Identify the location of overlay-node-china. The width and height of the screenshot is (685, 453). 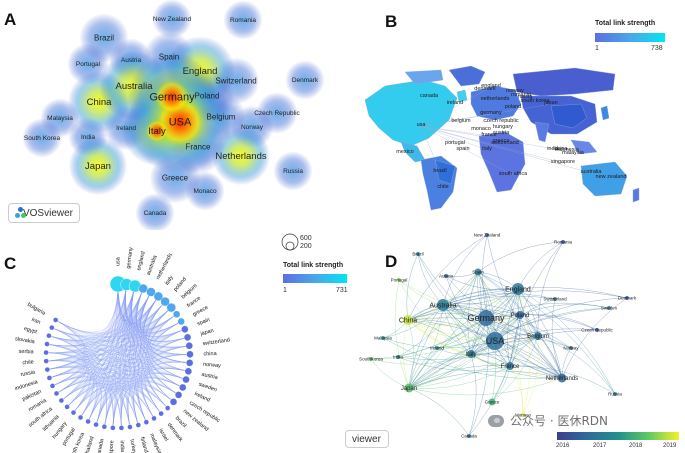
(408, 320).